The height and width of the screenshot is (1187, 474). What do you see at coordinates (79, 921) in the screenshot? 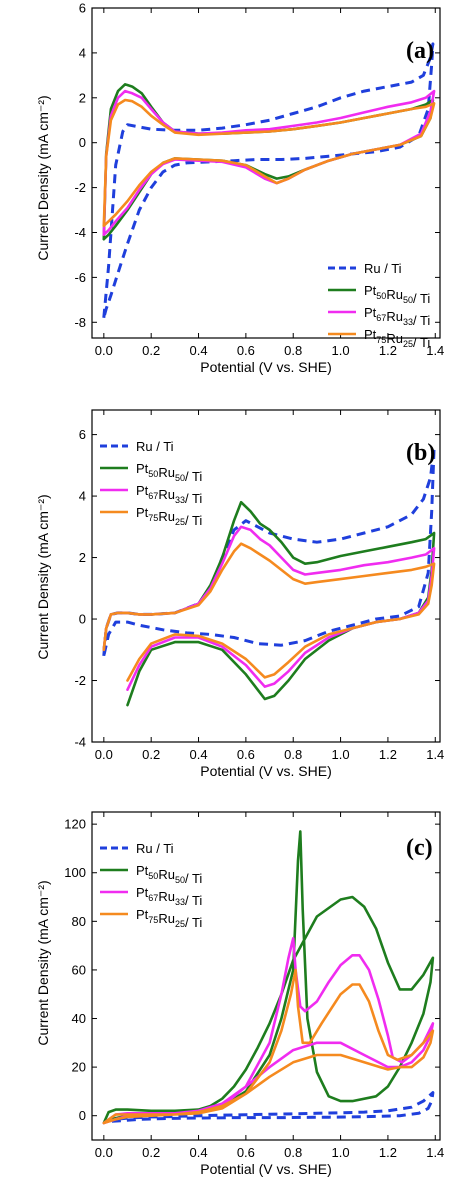
I see `y-tick-label: 80` at bounding box center [79, 921].